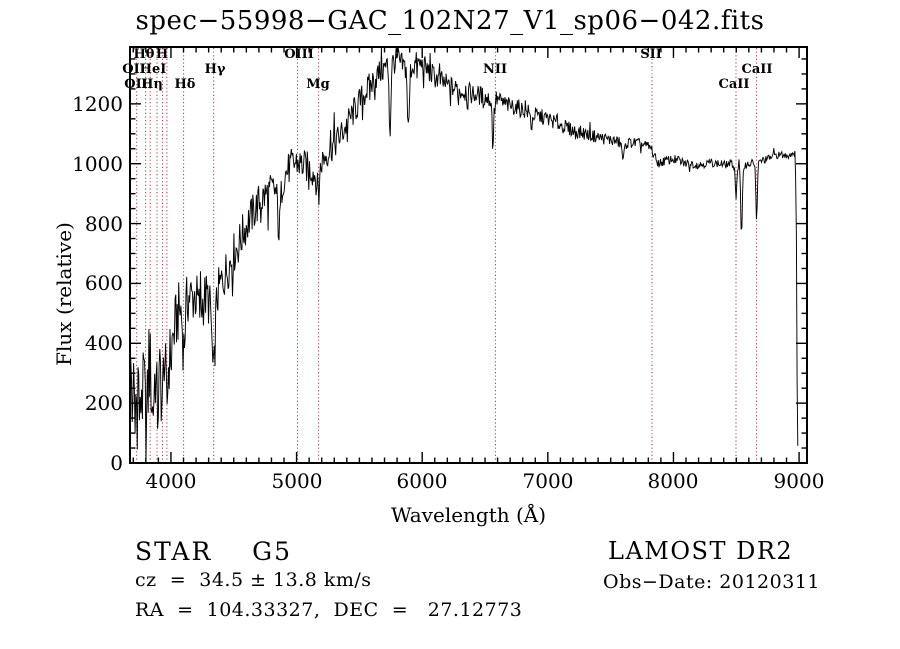  What do you see at coordinates (103, 343) in the screenshot?
I see `y-tick-label: 400` at bounding box center [103, 343].